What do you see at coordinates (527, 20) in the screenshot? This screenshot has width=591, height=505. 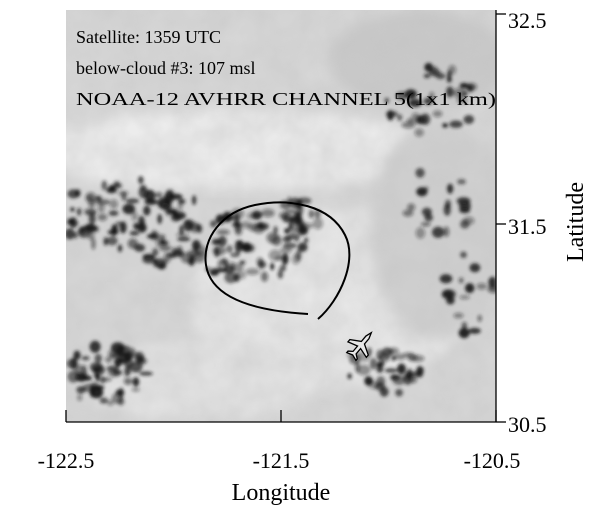 I see `y-tick-label: 32.5` at bounding box center [527, 20].